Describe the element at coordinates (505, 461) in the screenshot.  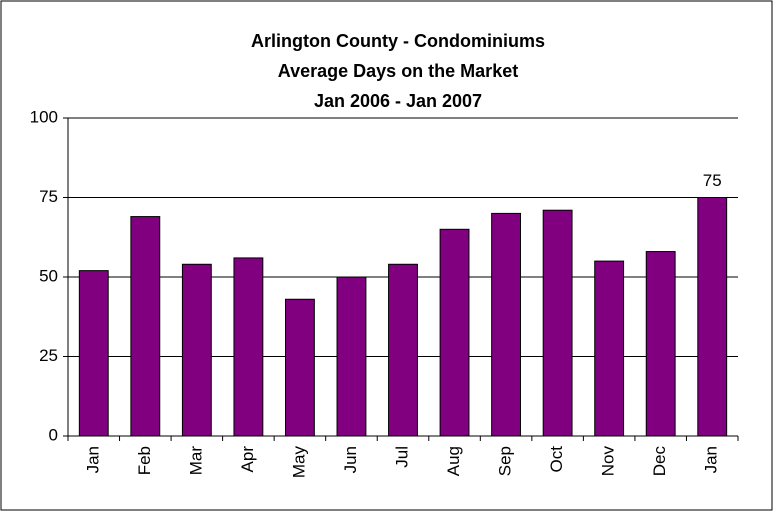
I see `x-tick-label: Sep` at that location.